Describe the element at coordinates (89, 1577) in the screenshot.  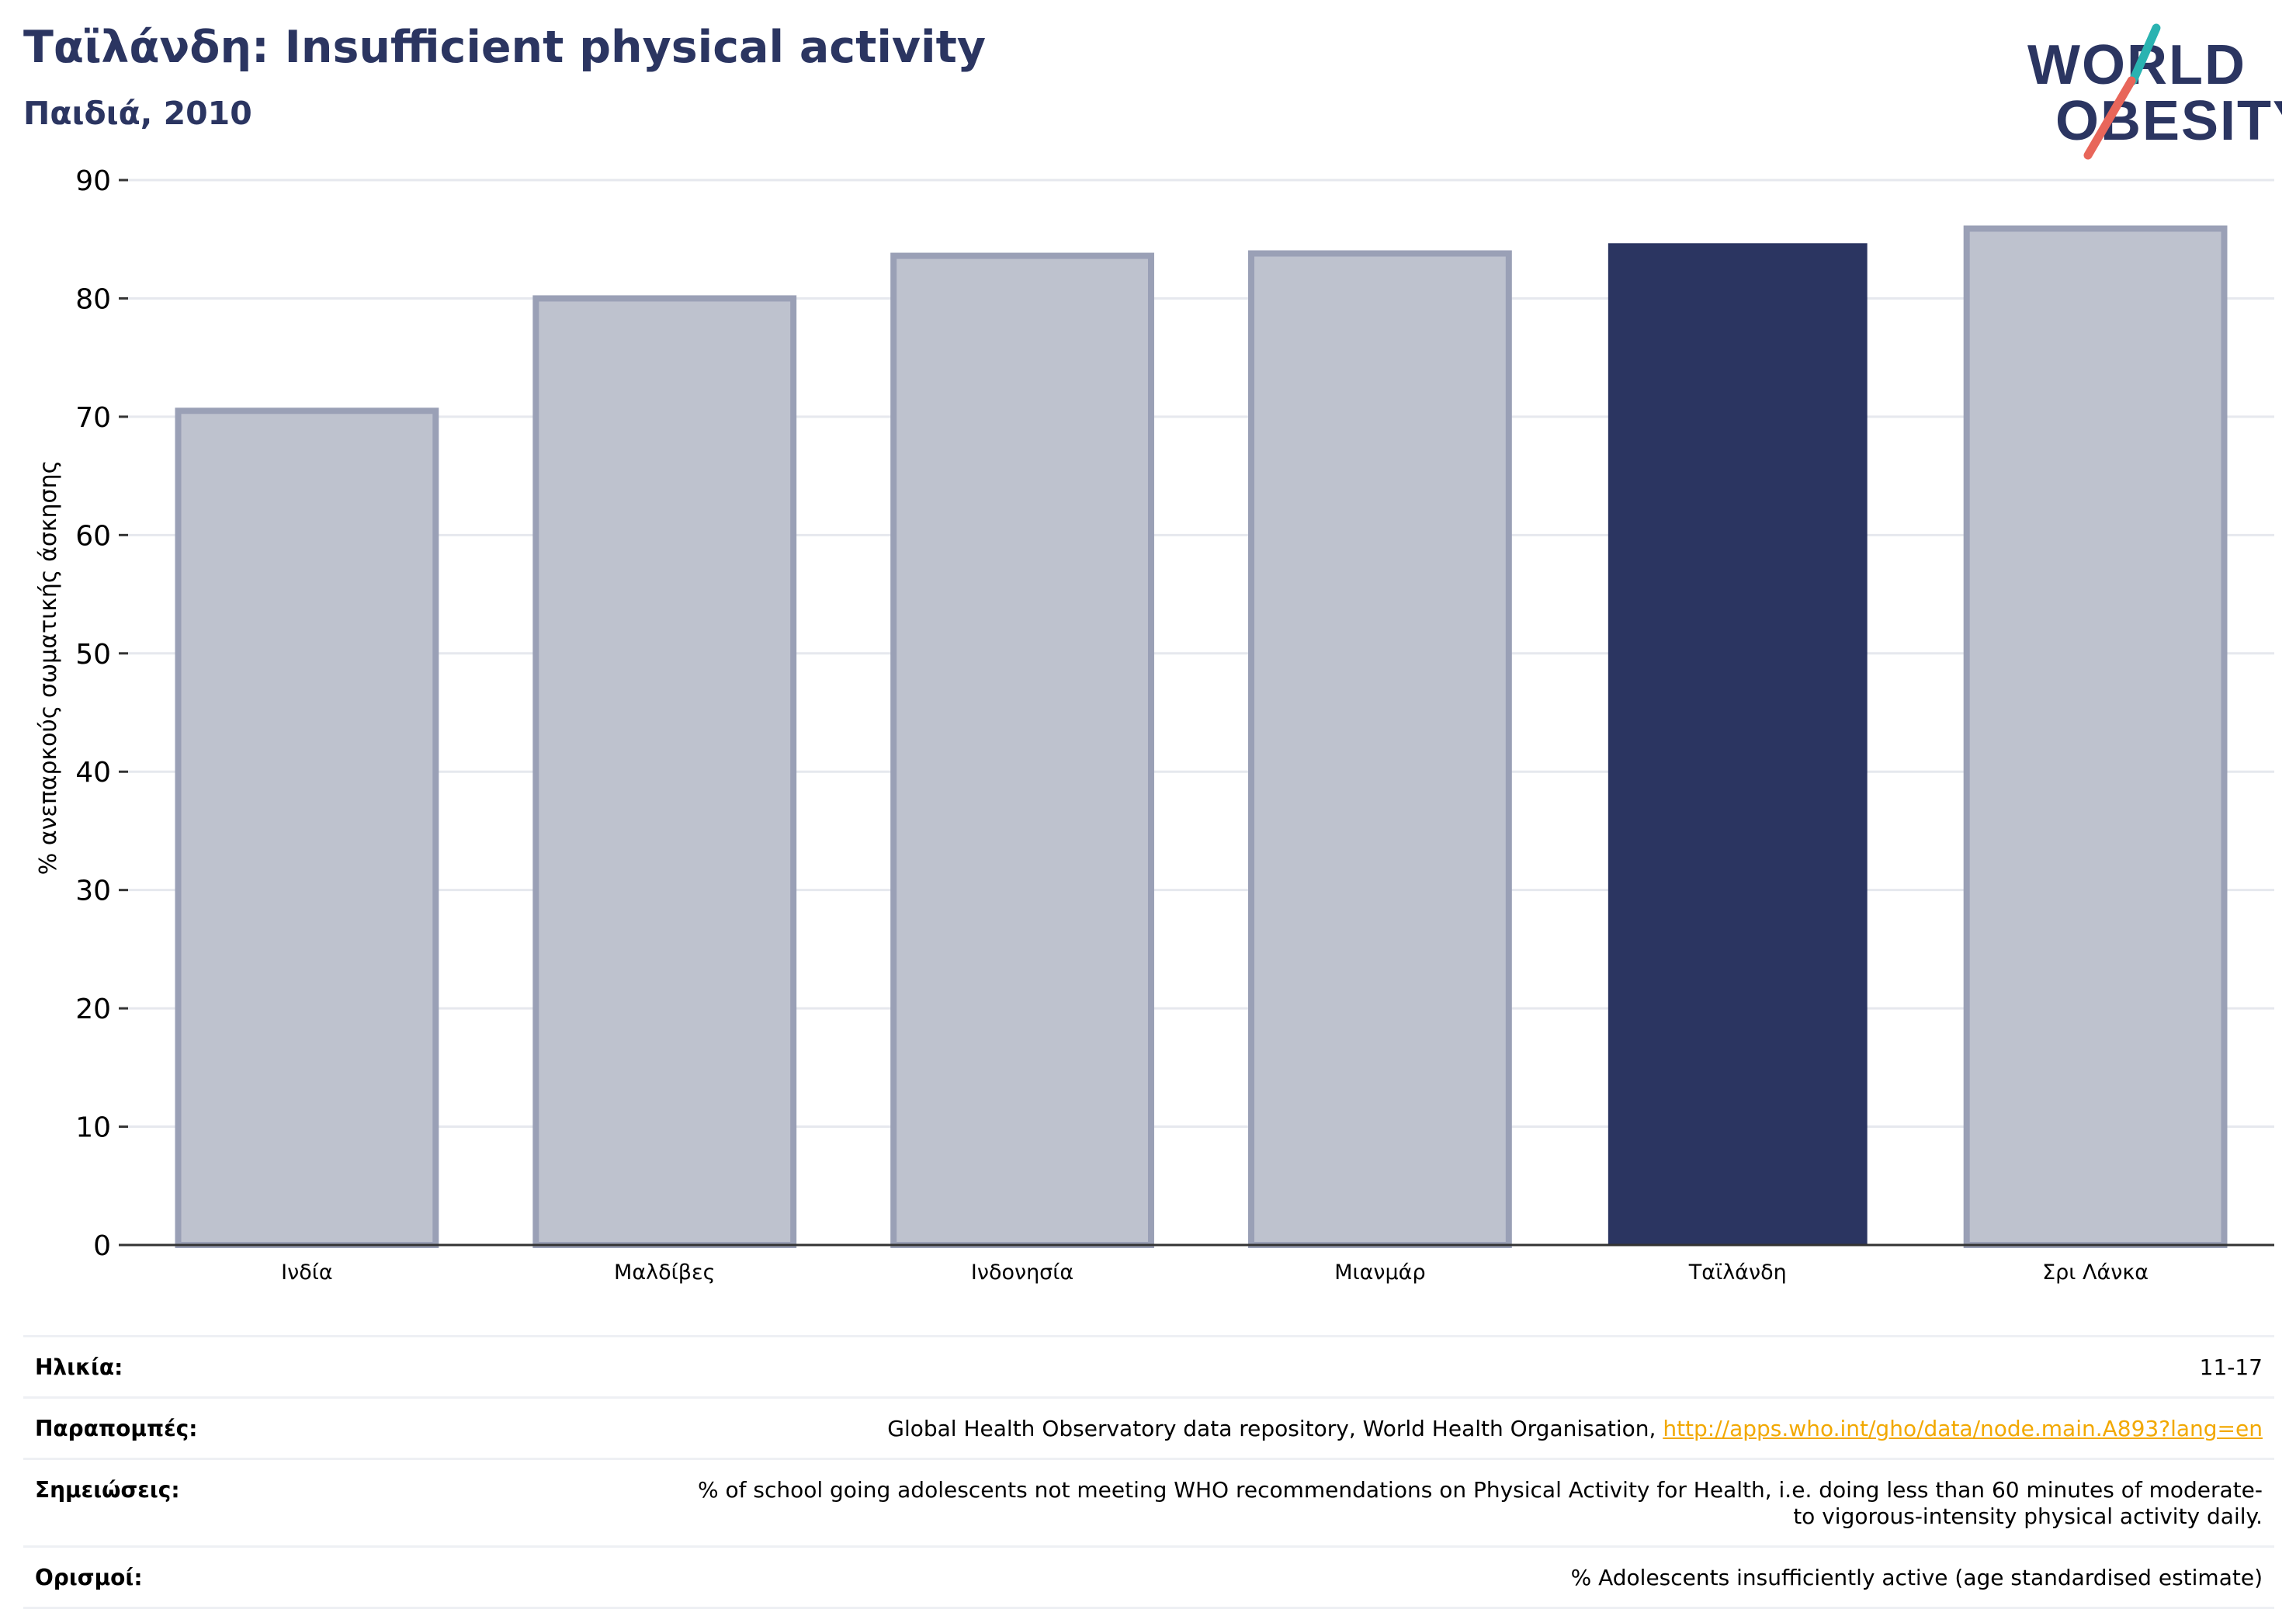
I see `meta-definitions-label: Ορισμοί:` at that location.